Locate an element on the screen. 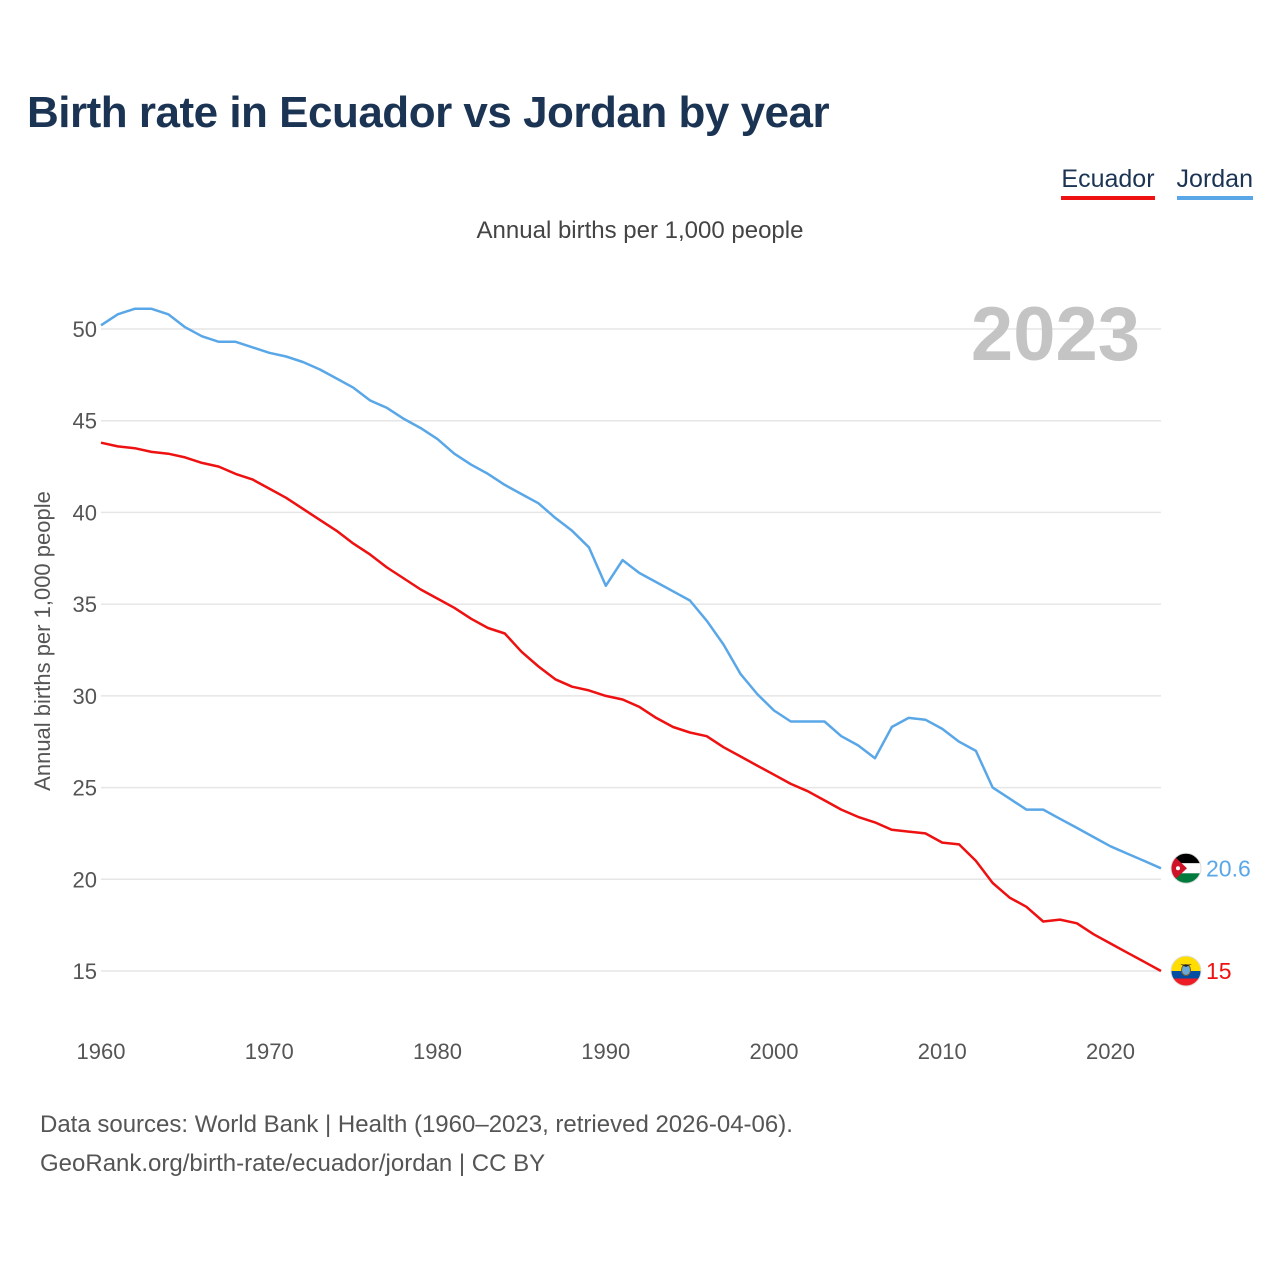 Image resolution: width=1280 pixels, height=1280 pixels. y-tick-label: 50 is located at coordinates (85, 329).